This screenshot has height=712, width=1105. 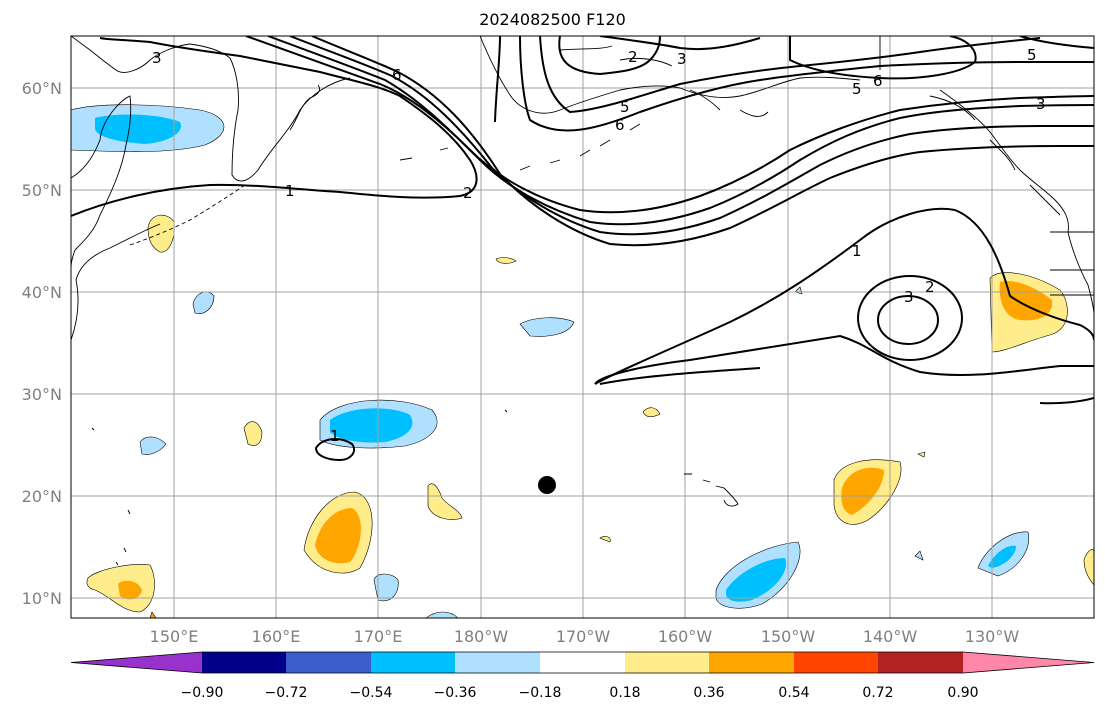 What do you see at coordinates (685, 636) in the screenshot?
I see `lon-label: 160°W` at bounding box center [685, 636].